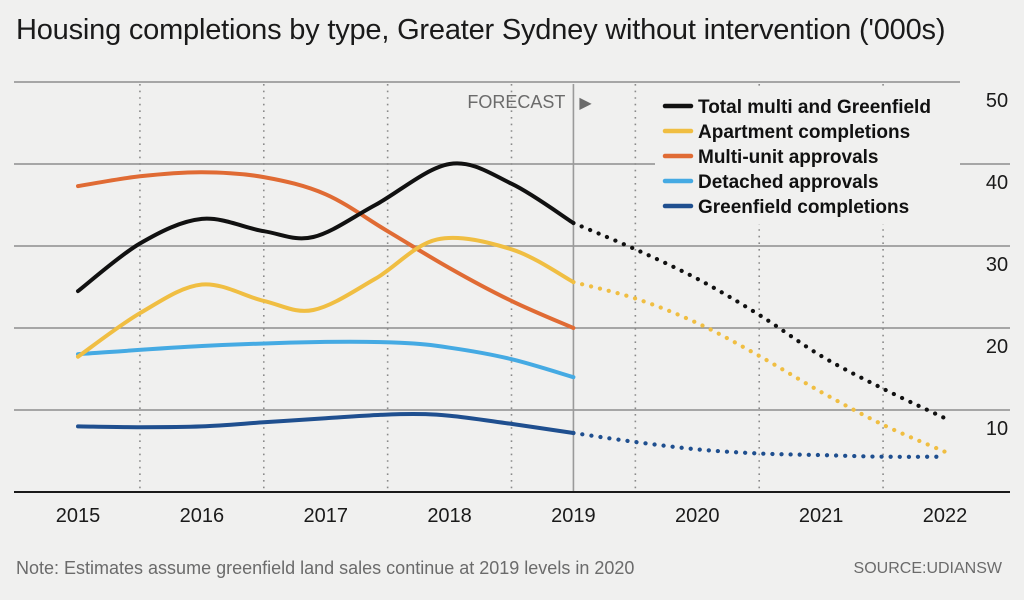 Image resolution: width=1024 pixels, height=600 pixels. What do you see at coordinates (326, 297) in the screenshot?
I see `series-line-apartment-completions` at bounding box center [326, 297].